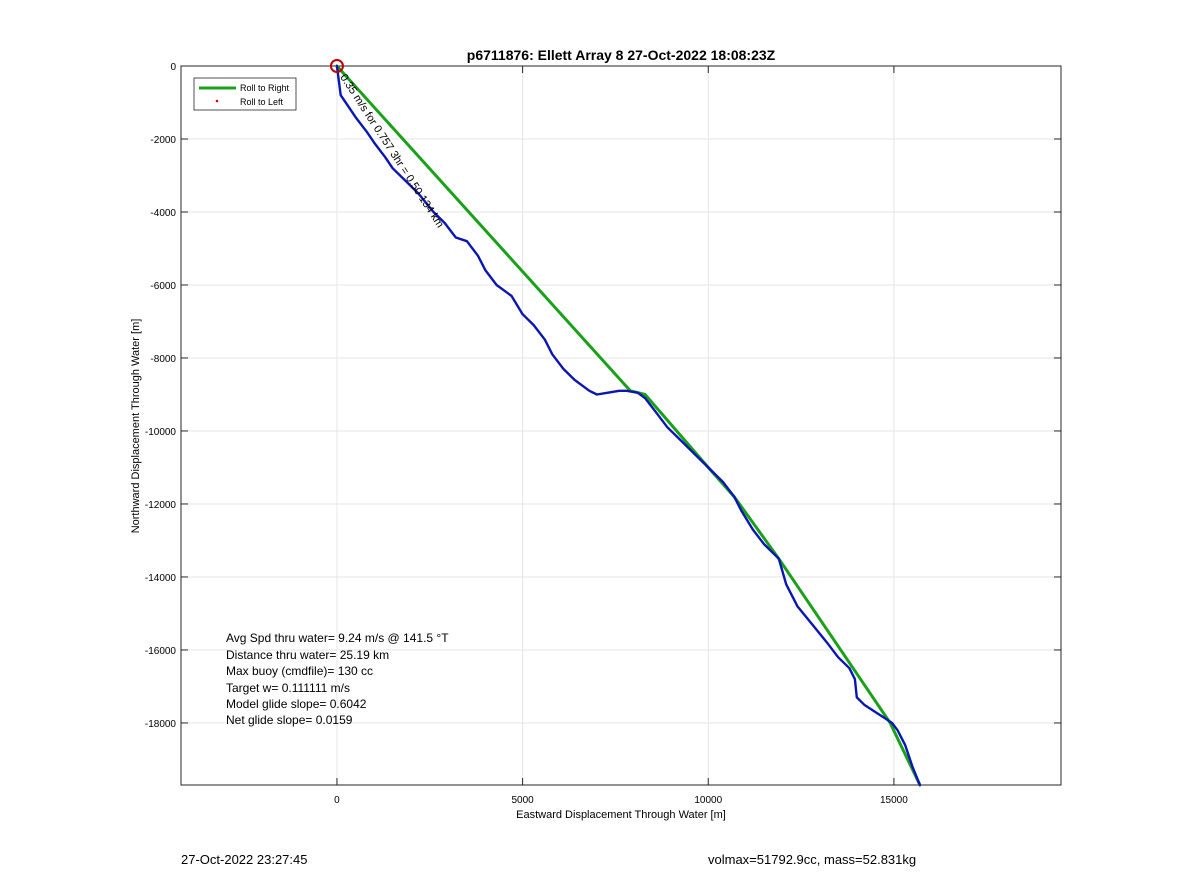 The image size is (1200, 885). Describe the element at coordinates (161, 578) in the screenshot. I see `y-tick-label: -14000` at that location.